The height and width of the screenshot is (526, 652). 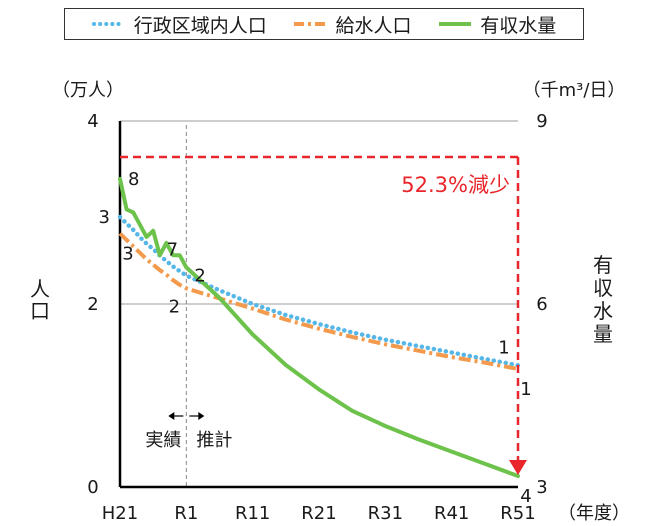 I want to click on y-left-title-char: 口, so click(x=40, y=311).